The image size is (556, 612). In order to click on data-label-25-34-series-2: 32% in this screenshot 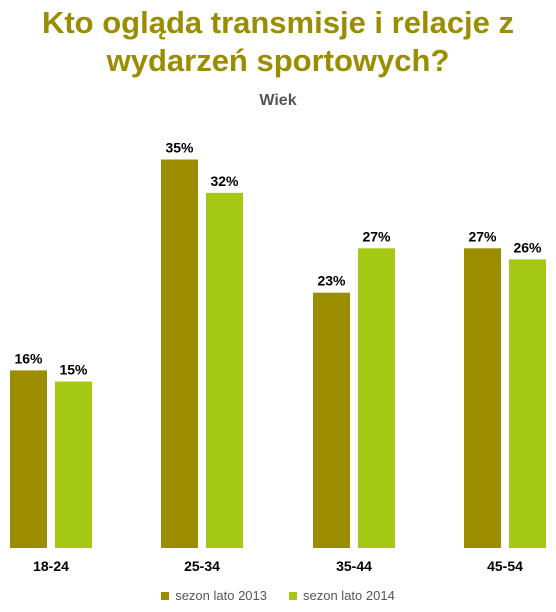, I will do `click(224, 181)`.